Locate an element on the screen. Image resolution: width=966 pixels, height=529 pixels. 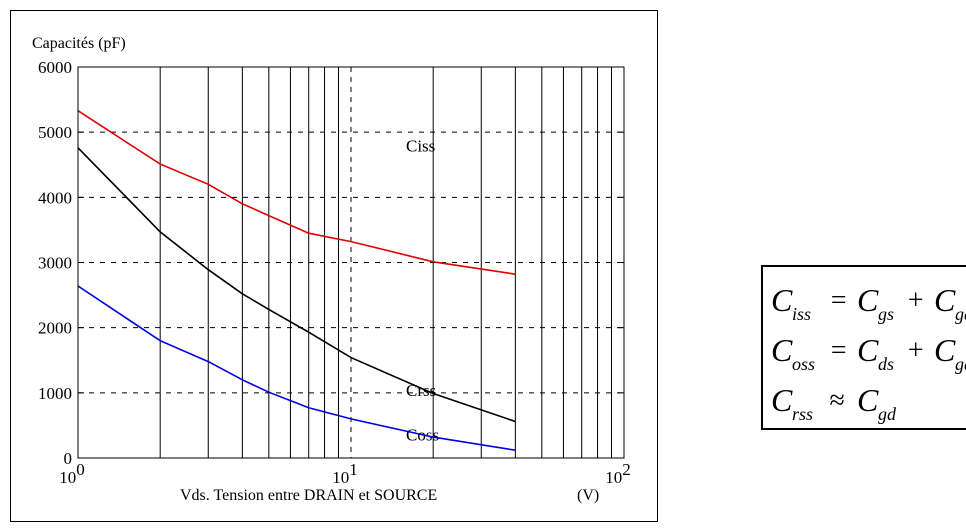
series-label-ciss: Ciss is located at coordinates (420, 146).